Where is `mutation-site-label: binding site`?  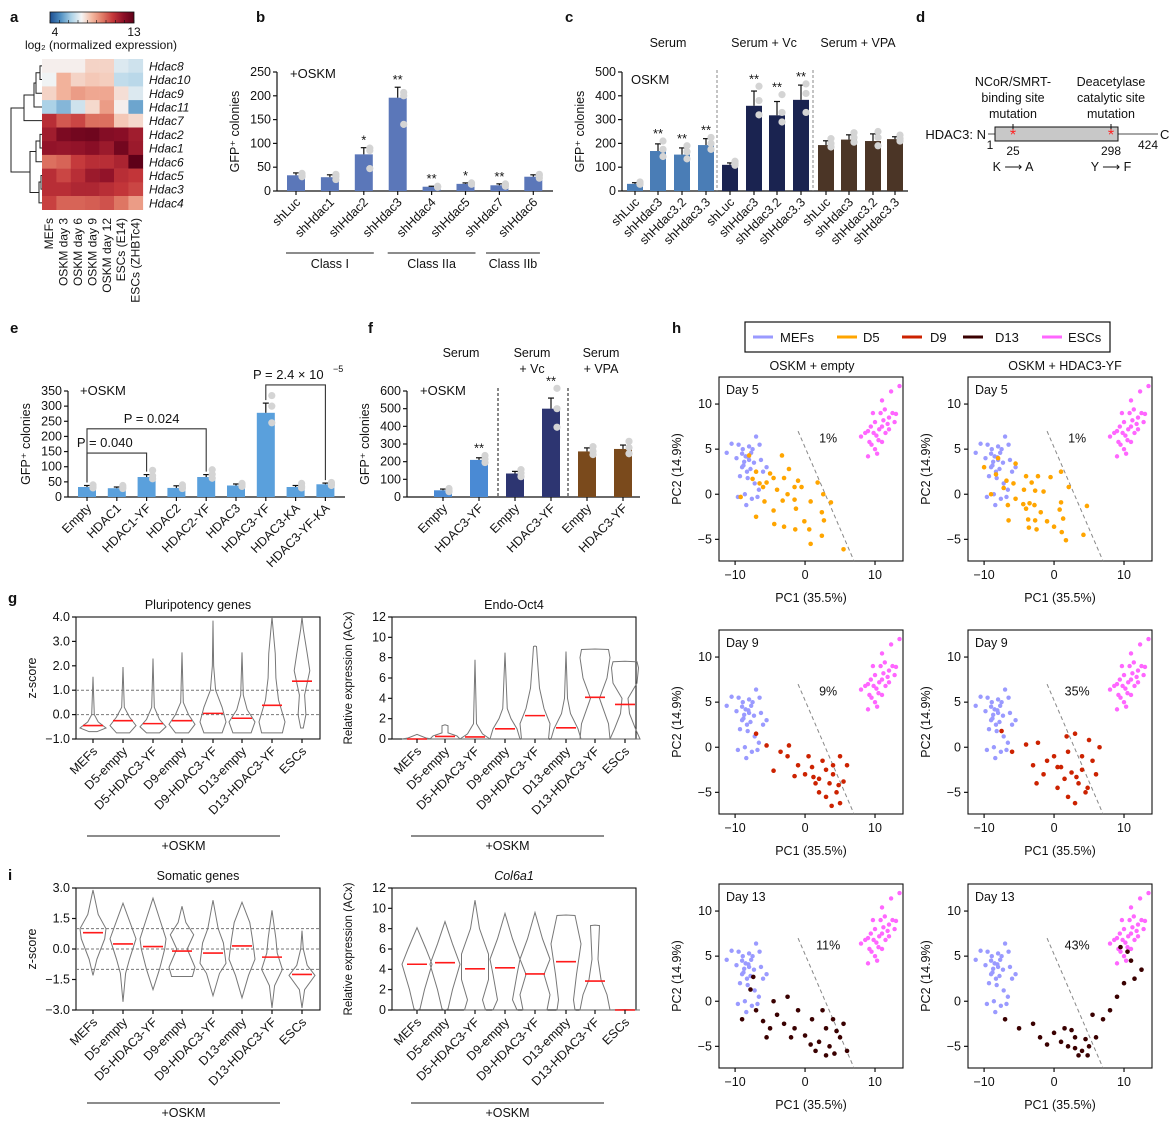 mutation-site-label: binding site is located at coordinates (1012, 98).